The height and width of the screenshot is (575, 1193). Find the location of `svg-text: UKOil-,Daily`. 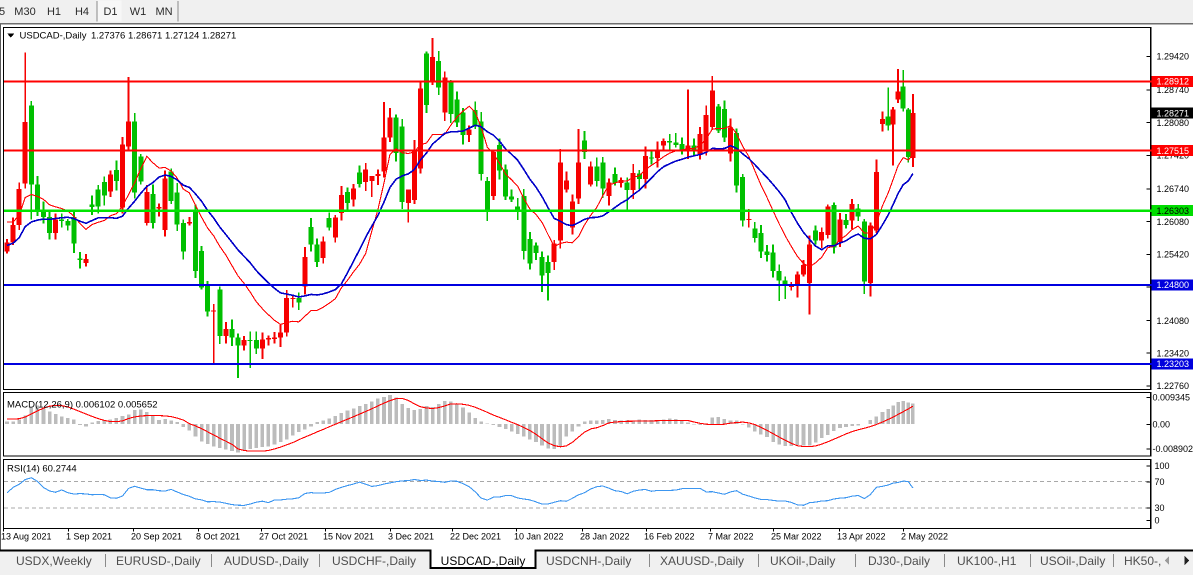

svg-text: UKOil-,Daily is located at coordinates (802, 561).